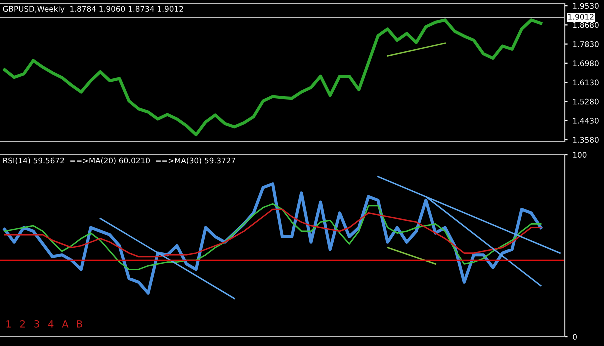 This screenshot has height=346, width=604. What do you see at coordinates (79, 324) in the screenshot?
I see `annotation: B` at bounding box center [79, 324].